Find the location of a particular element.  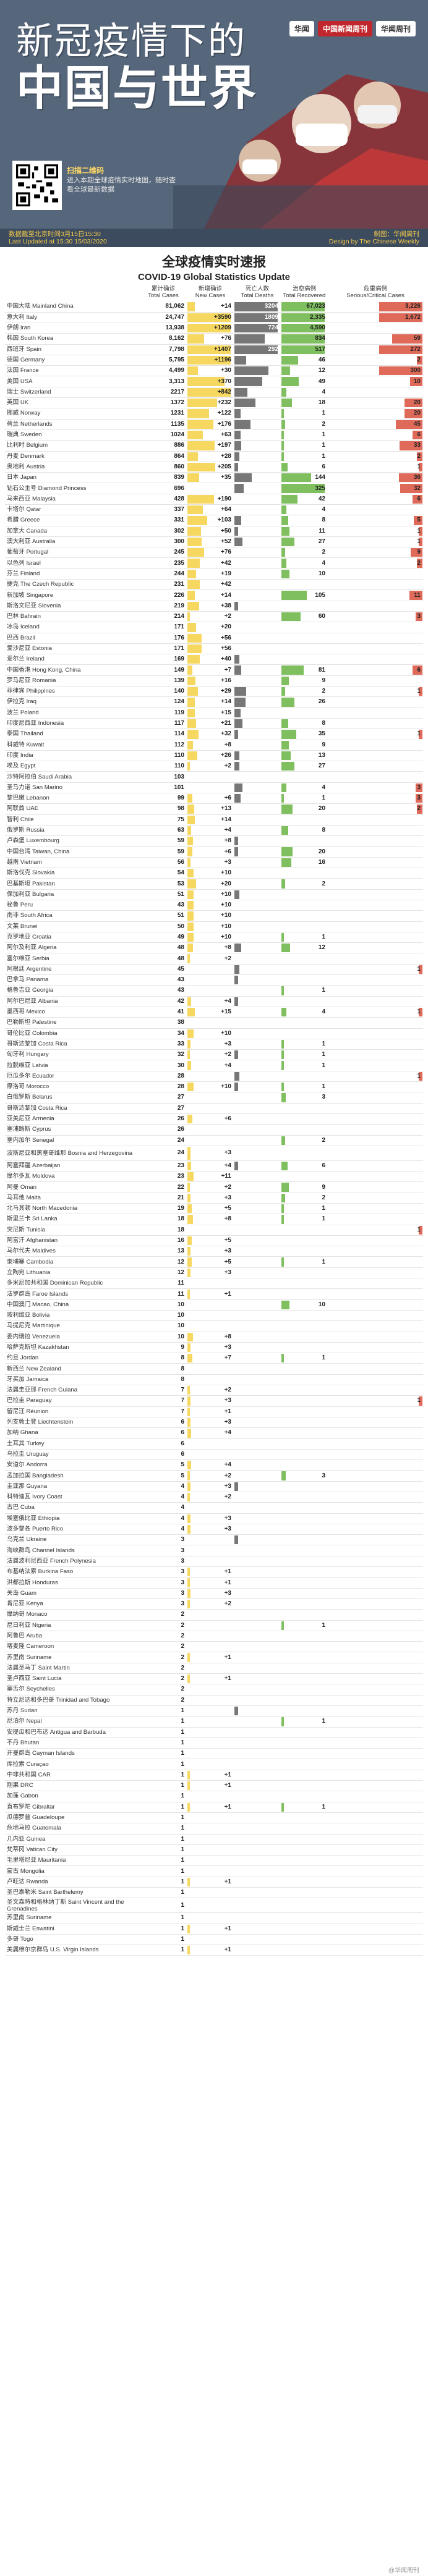

cell-deaths: 14 is located at coordinates (257, 393).